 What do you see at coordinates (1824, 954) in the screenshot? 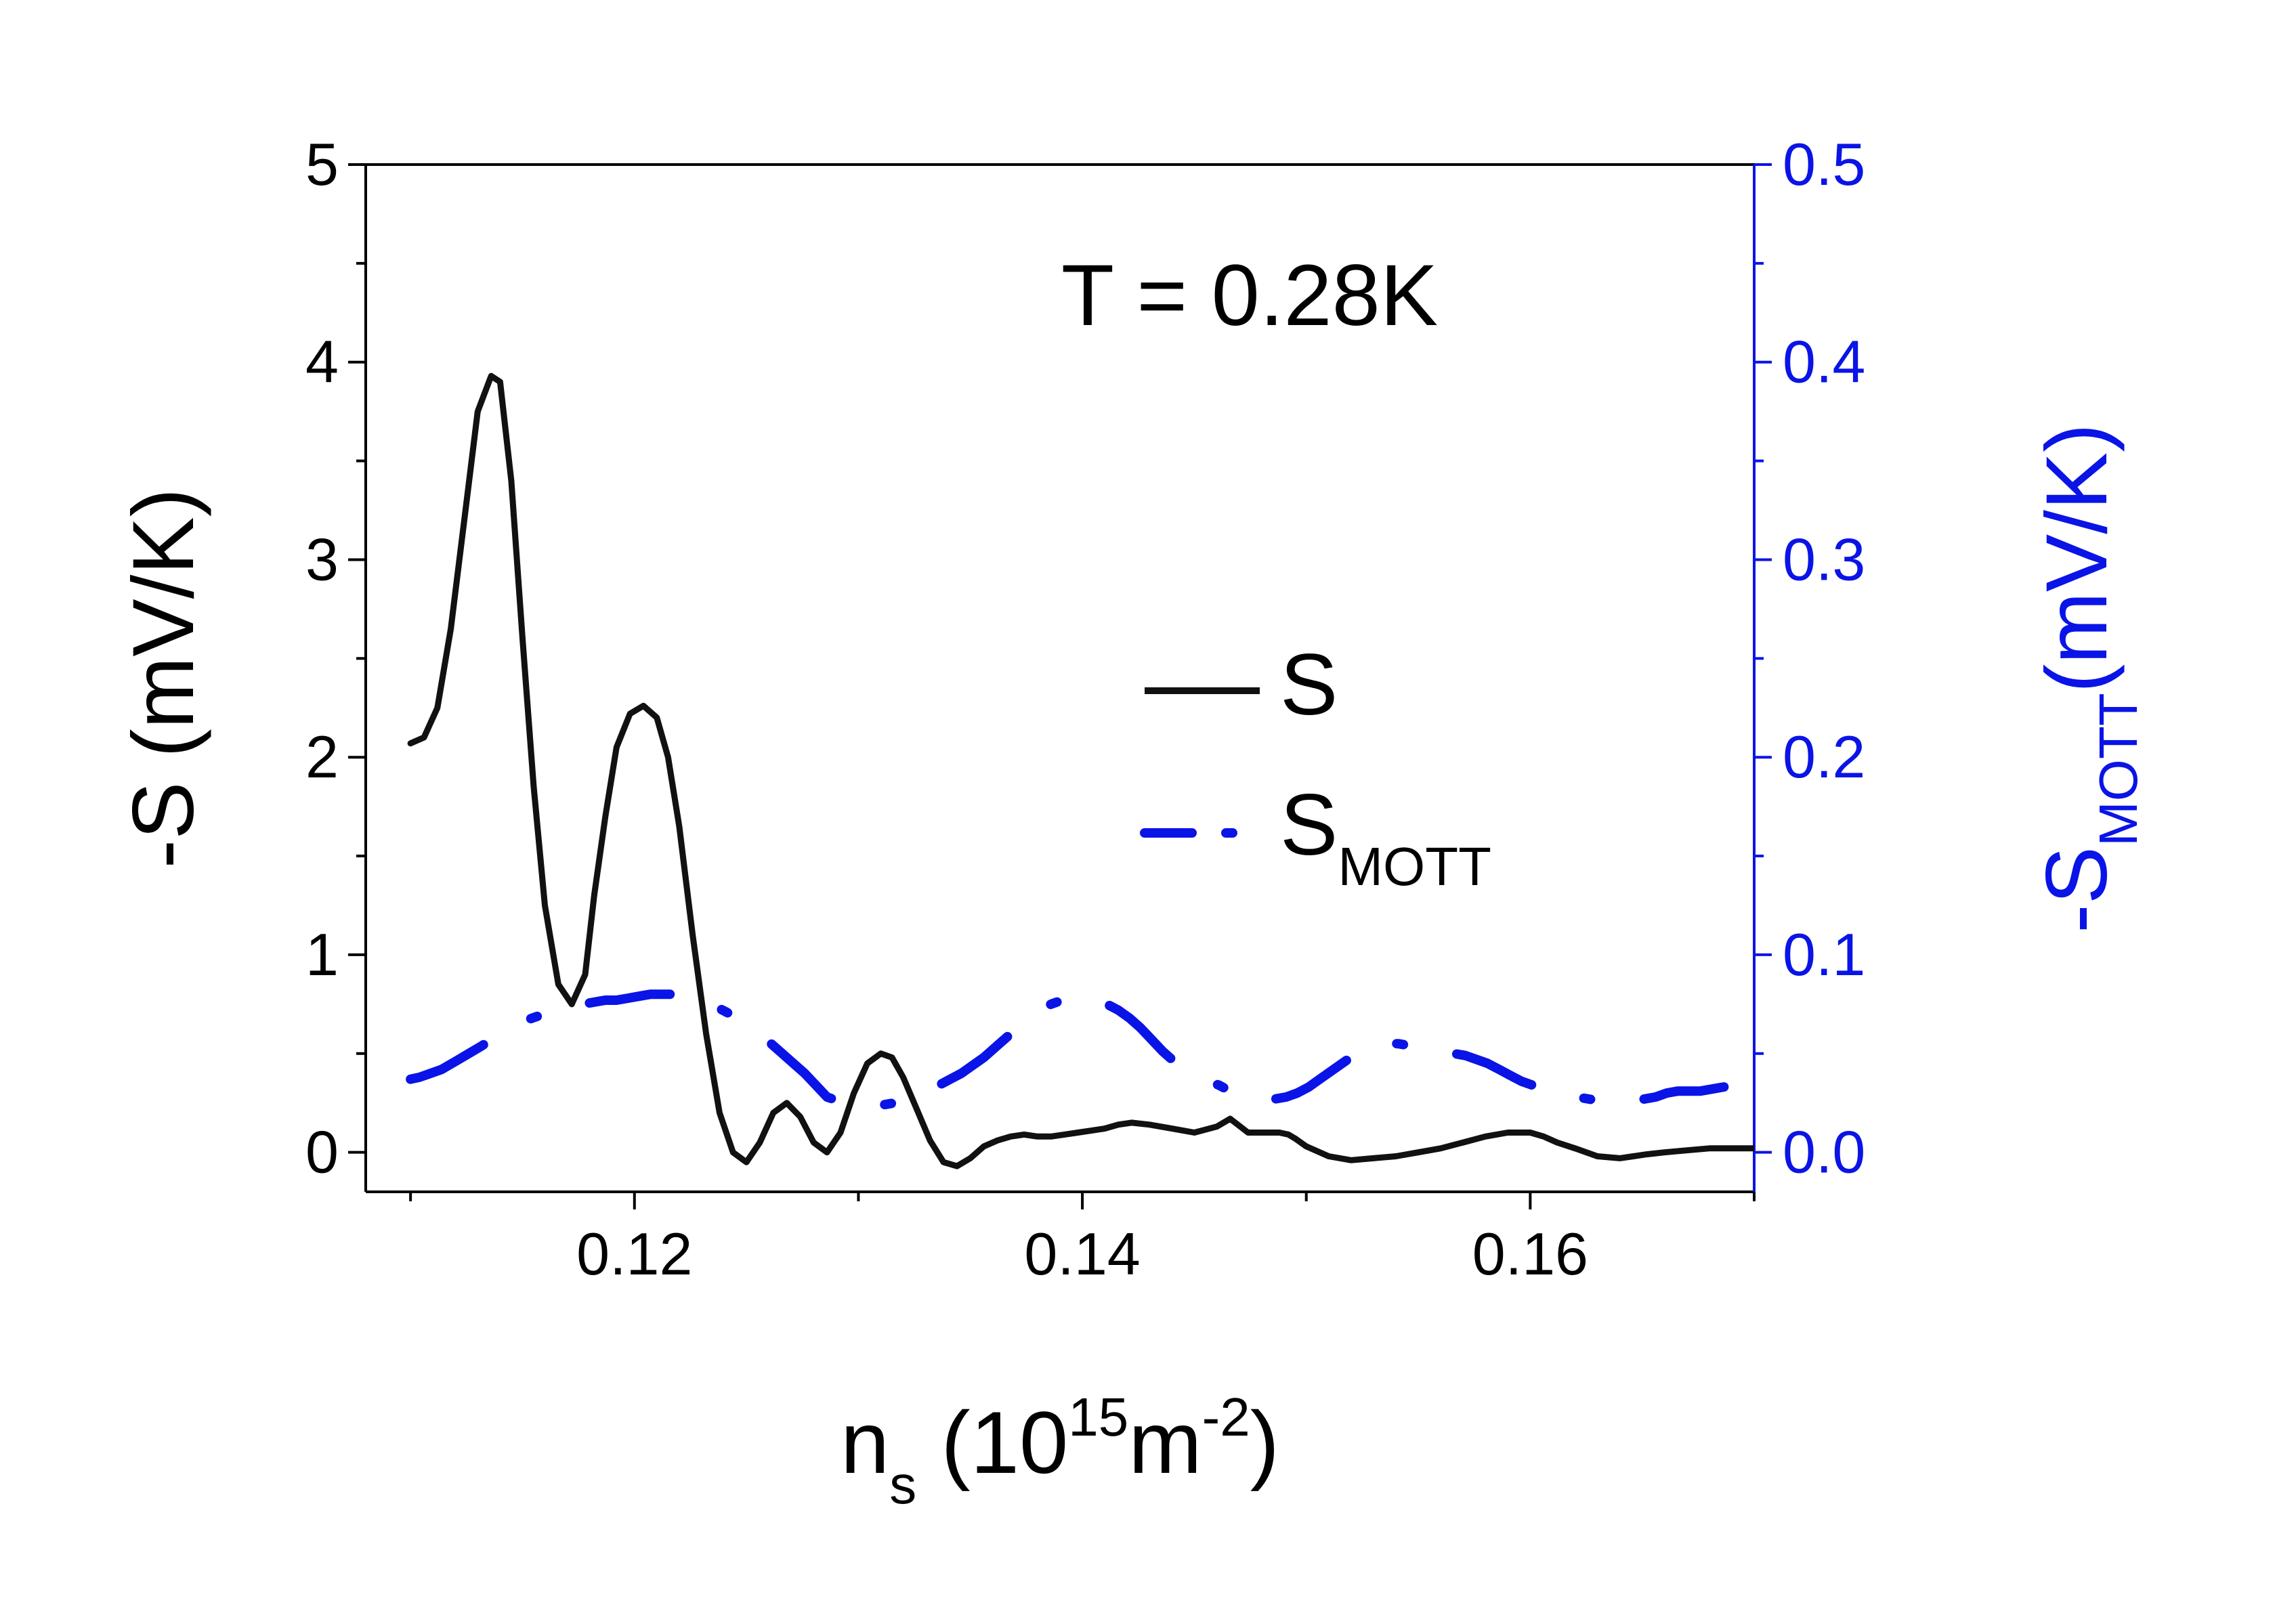
I see `y-right-tick-label: 0.1` at bounding box center [1824, 954].